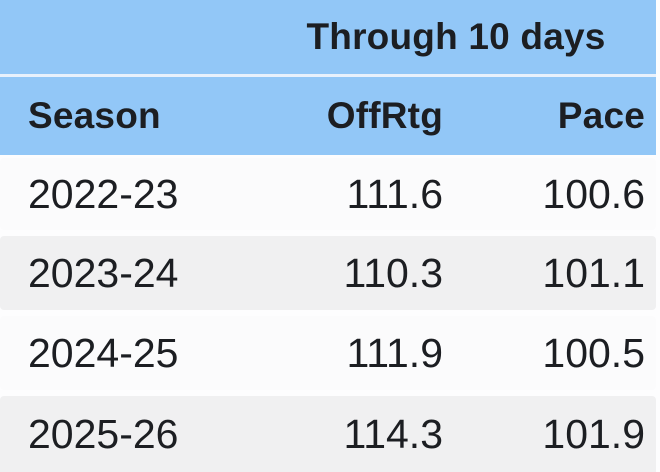 The width and height of the screenshot is (660, 472). I want to click on cell-pace: 100.6, so click(593, 193).